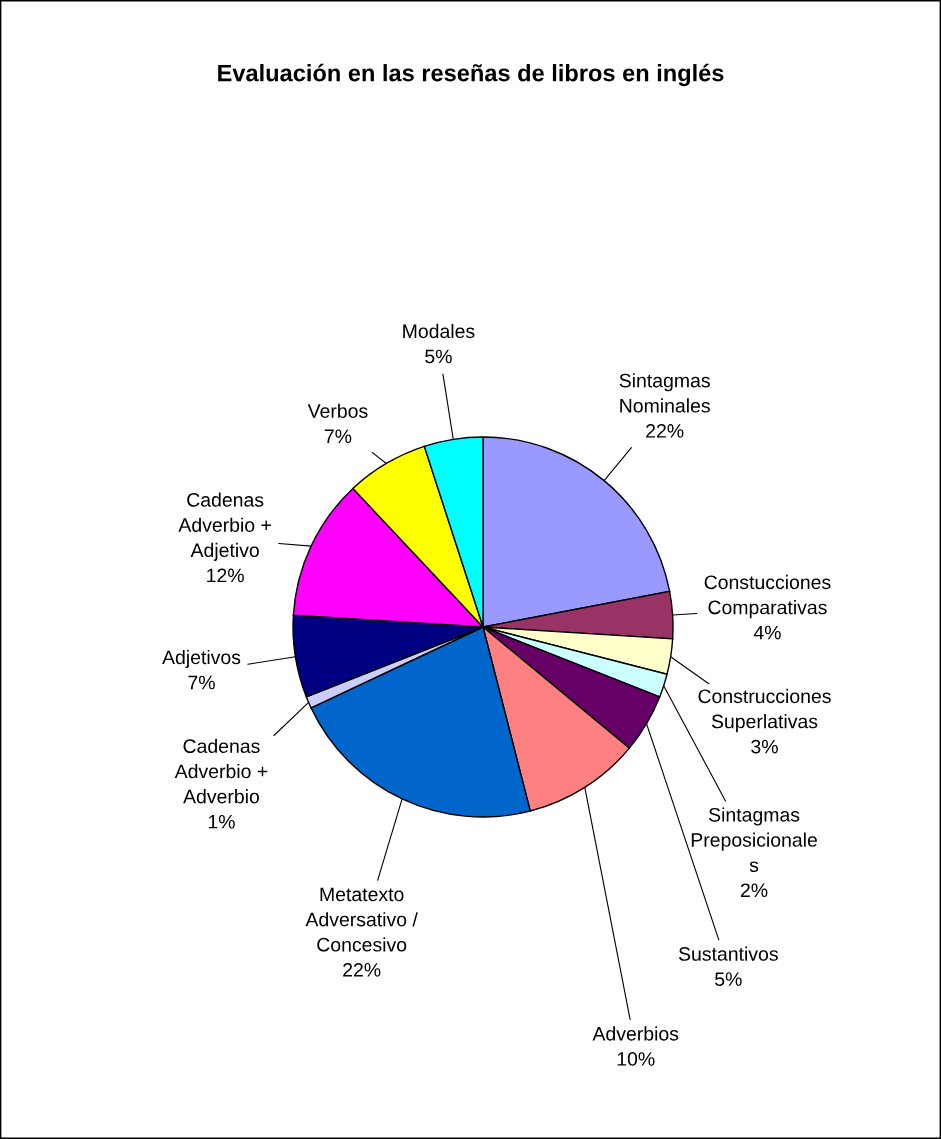 The image size is (941, 1139). I want to click on data-label: 3%, so click(764, 746).